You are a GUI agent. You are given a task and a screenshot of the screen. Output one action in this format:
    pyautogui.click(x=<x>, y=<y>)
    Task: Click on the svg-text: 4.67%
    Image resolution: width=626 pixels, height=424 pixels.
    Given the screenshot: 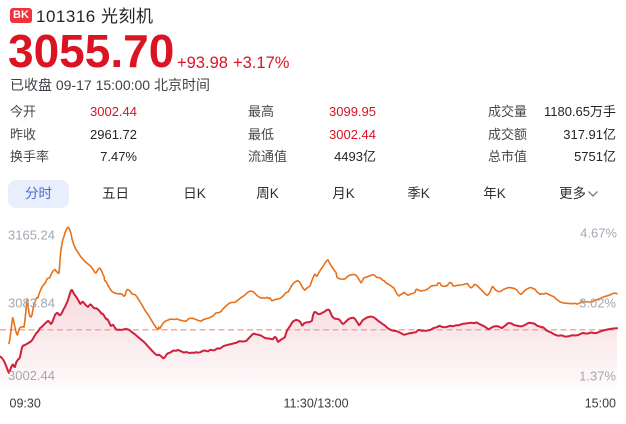 What is the action you would take?
    pyautogui.click(x=598, y=233)
    